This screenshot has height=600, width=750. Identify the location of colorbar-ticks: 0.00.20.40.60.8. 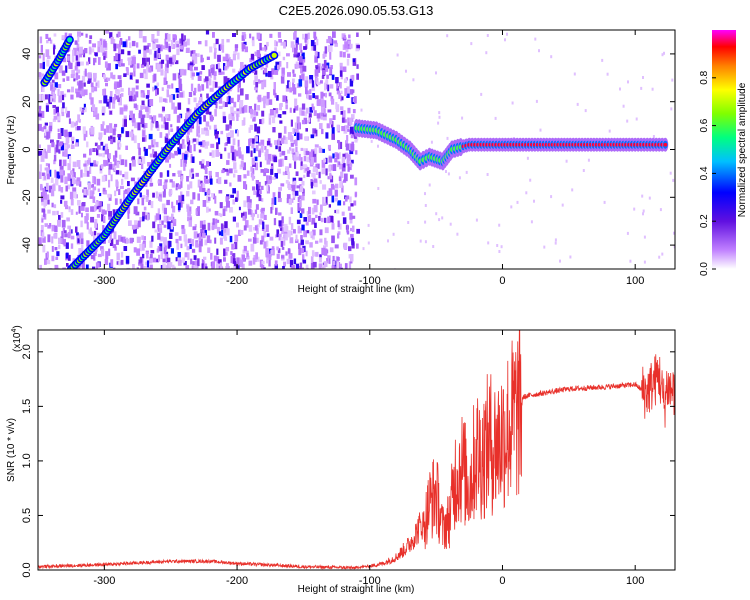
(707, 173).